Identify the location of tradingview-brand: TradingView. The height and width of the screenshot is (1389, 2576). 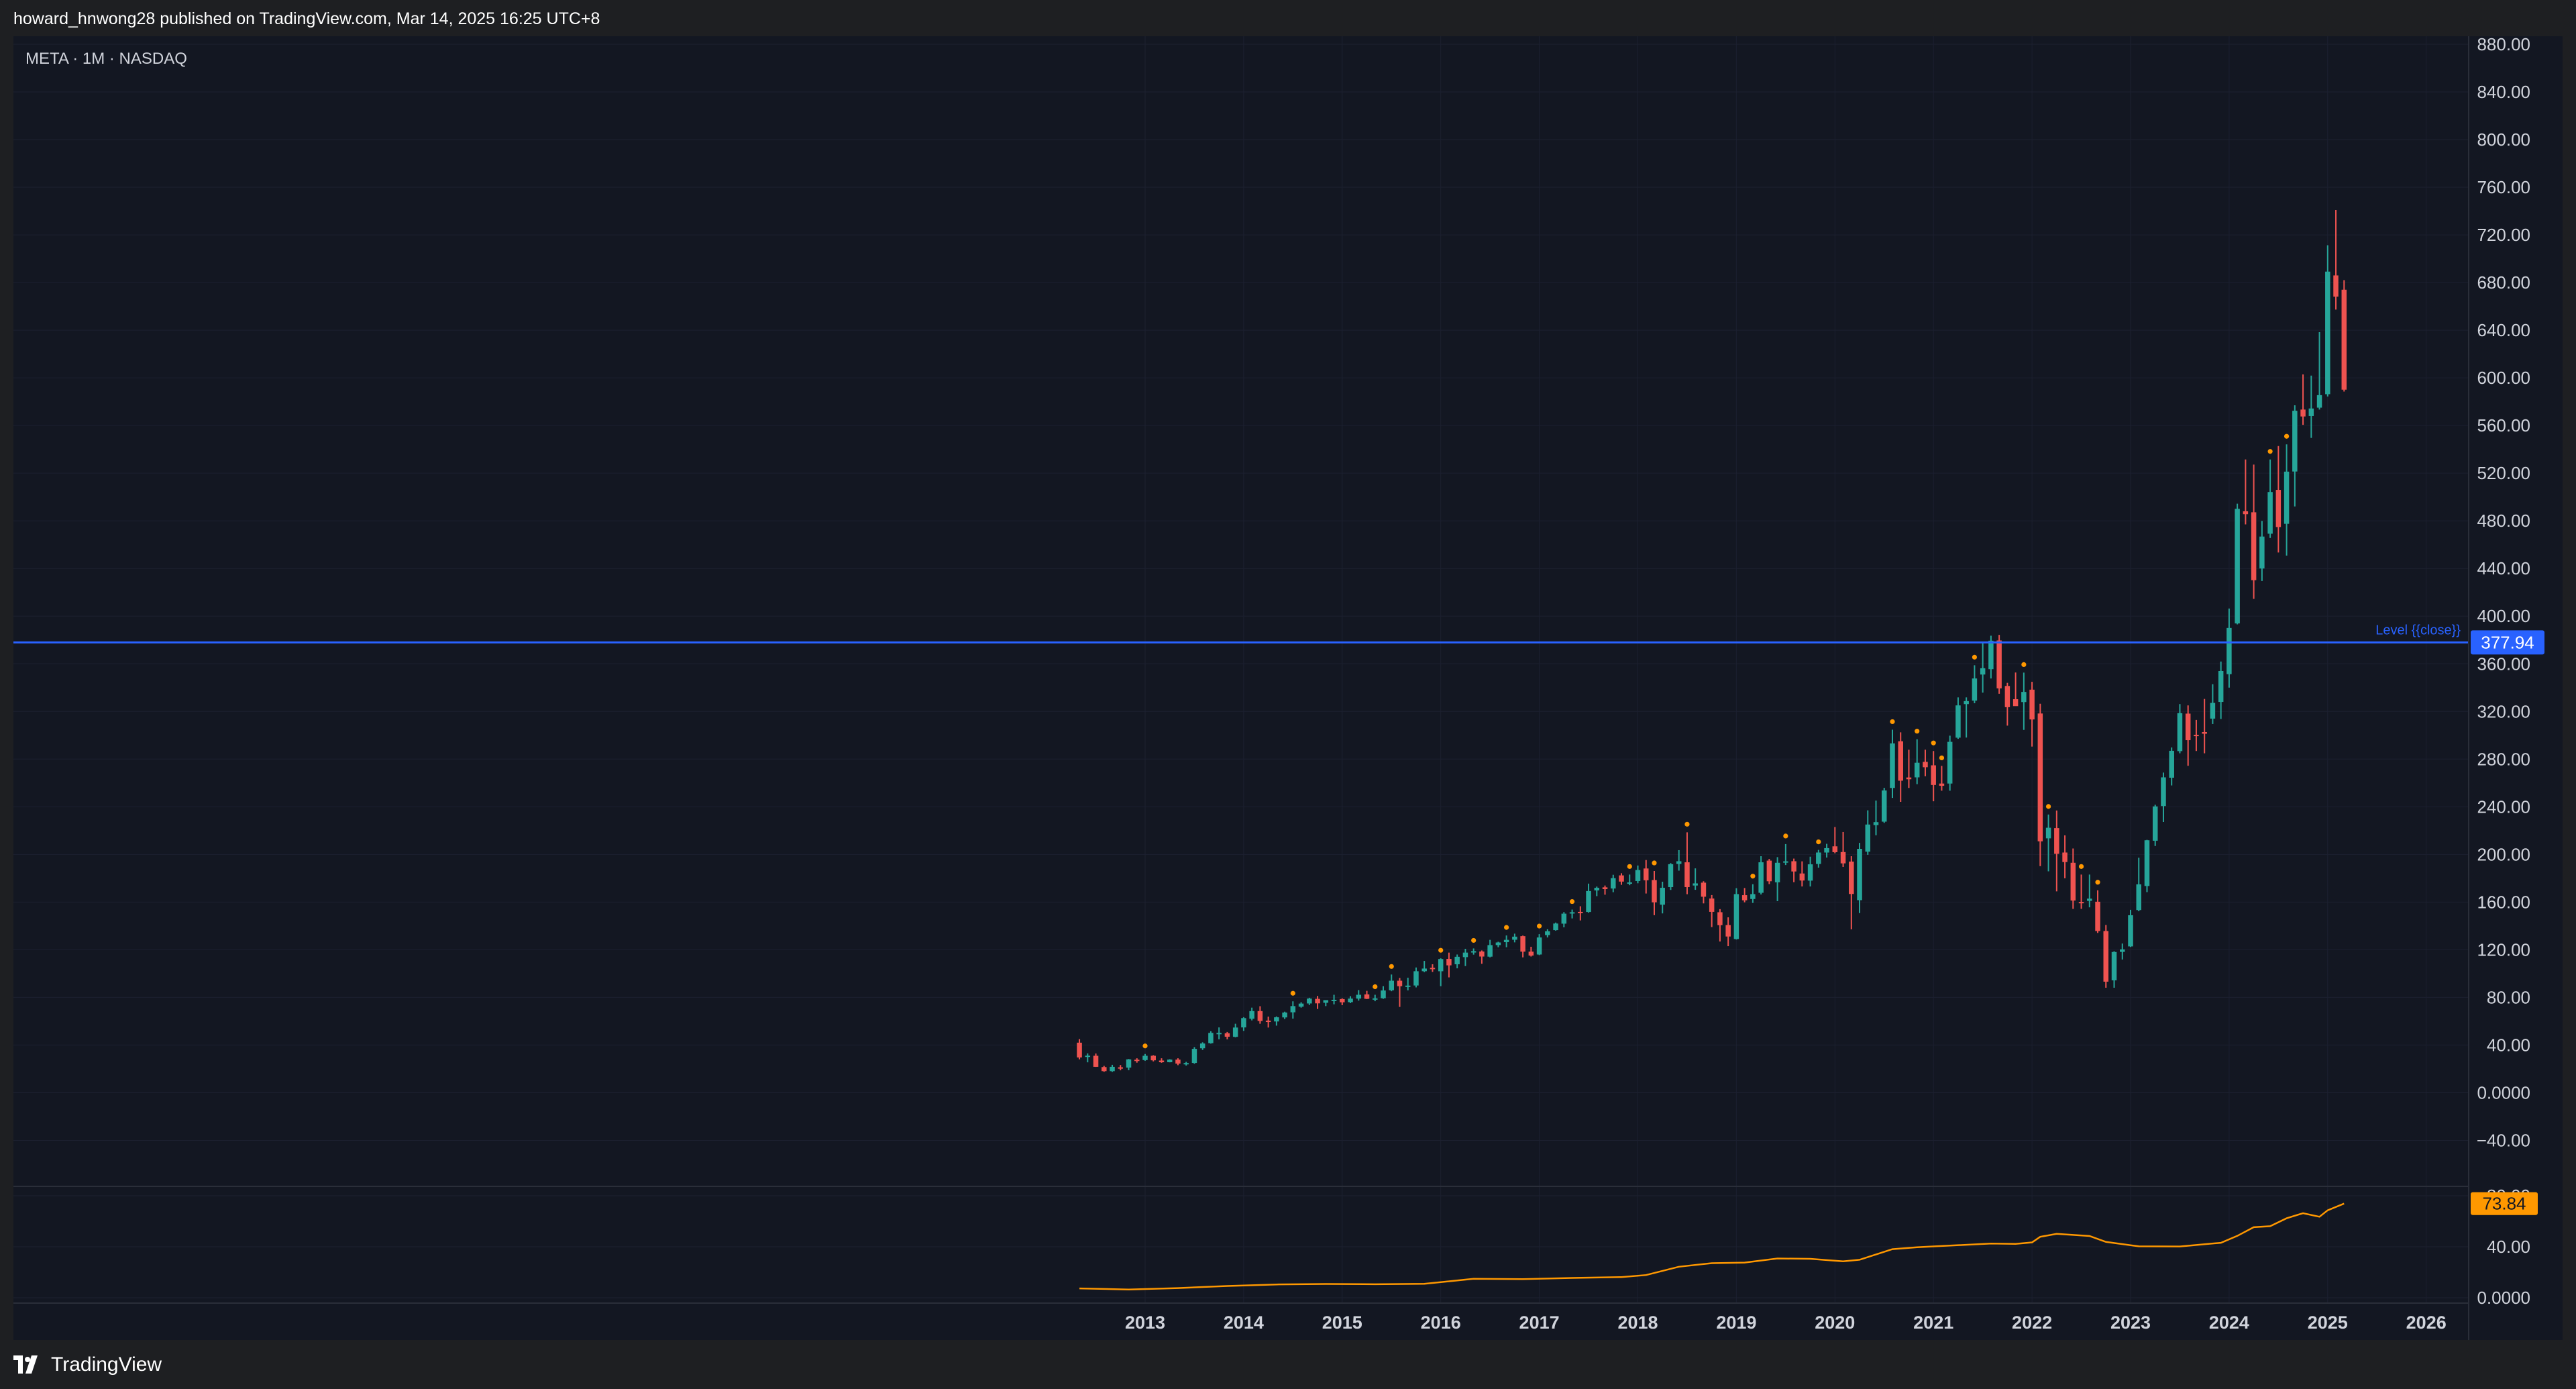
(87, 1365).